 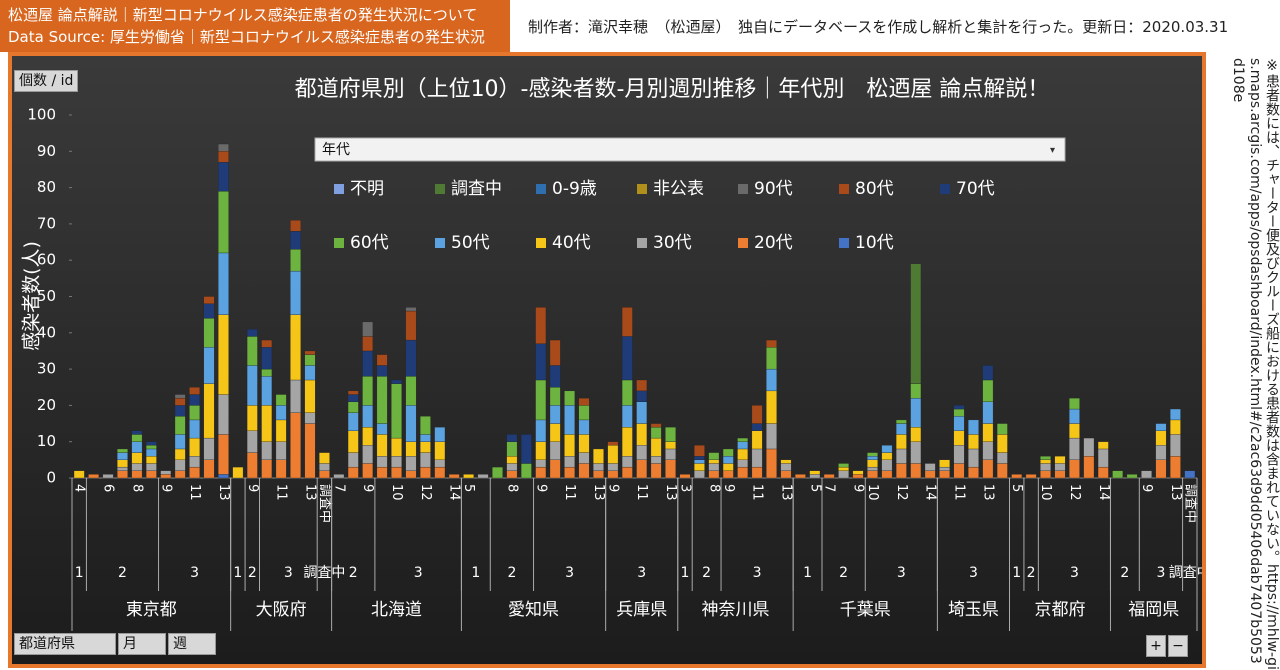 What do you see at coordinates (46, 81) in the screenshot?
I see `value-field-button: 個数 / id` at bounding box center [46, 81].